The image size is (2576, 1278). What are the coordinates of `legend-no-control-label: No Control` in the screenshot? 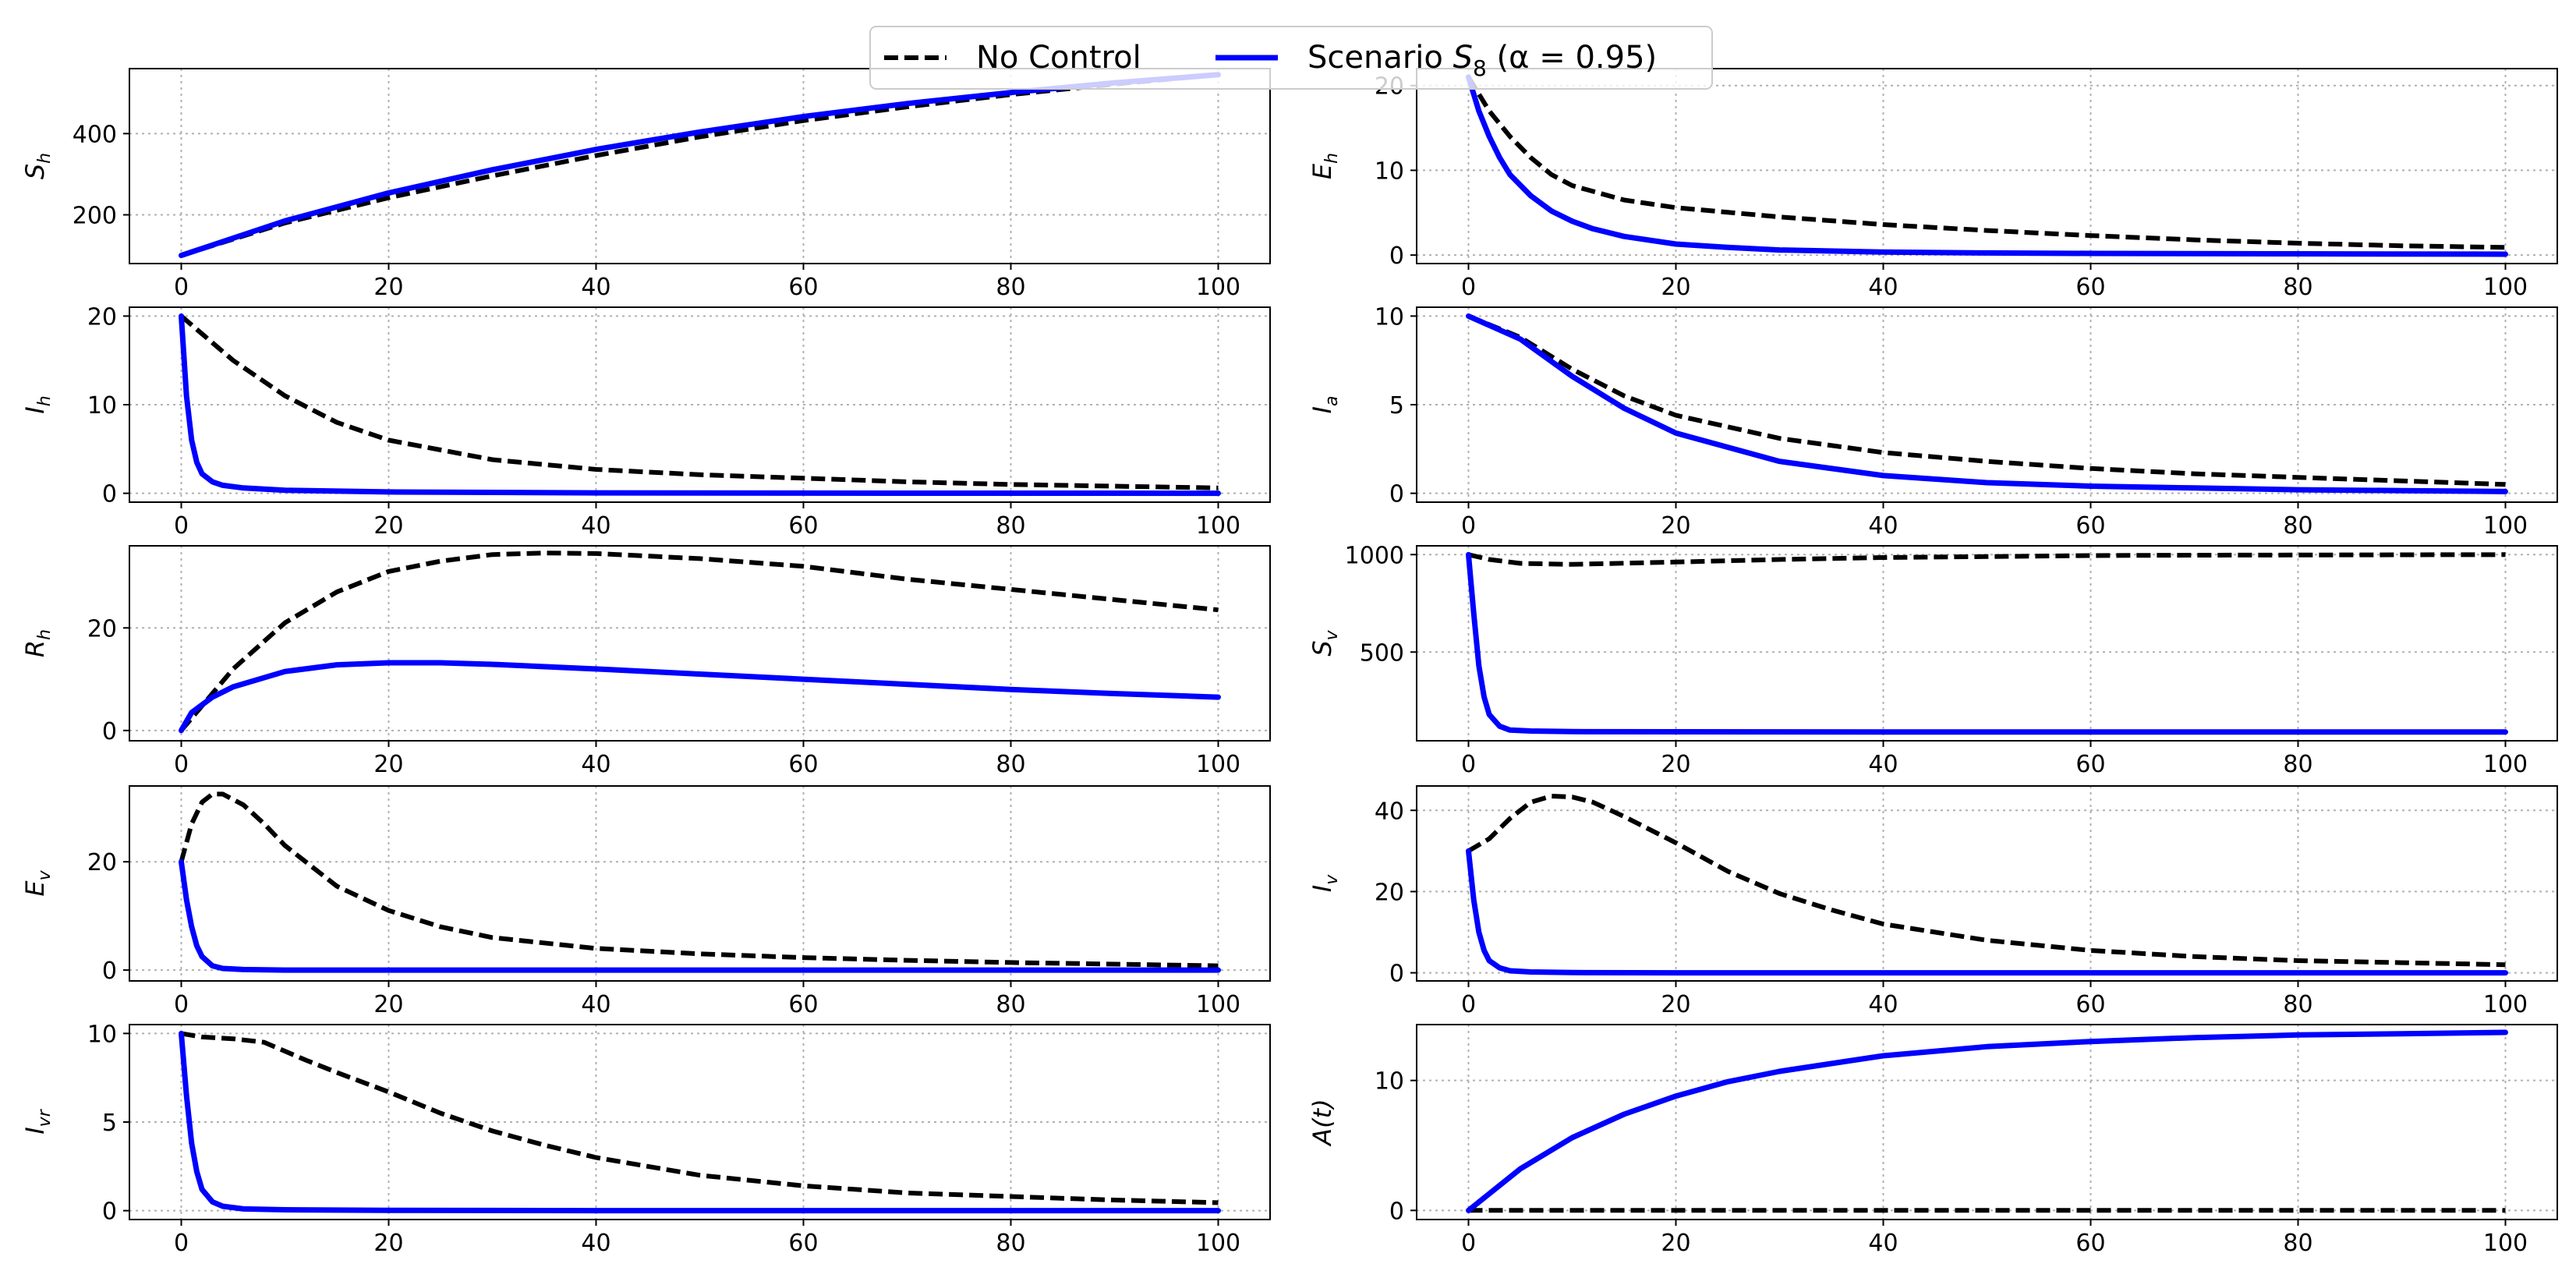 It's located at (1058, 58).